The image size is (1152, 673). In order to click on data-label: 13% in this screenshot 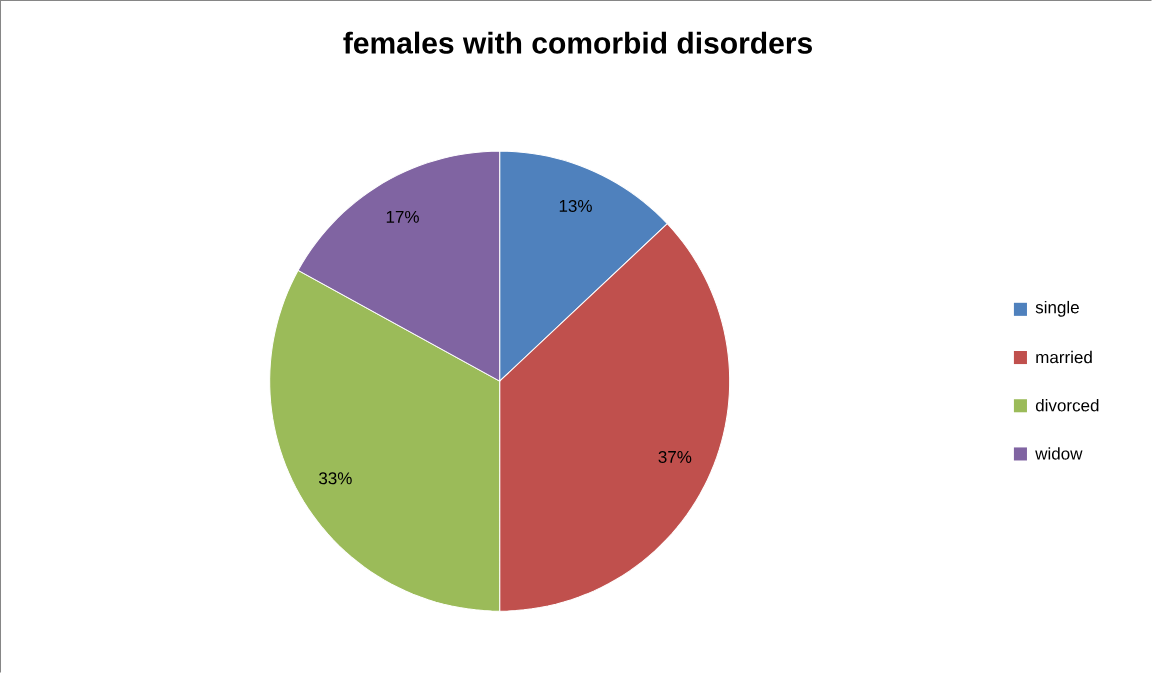, I will do `click(575, 206)`.